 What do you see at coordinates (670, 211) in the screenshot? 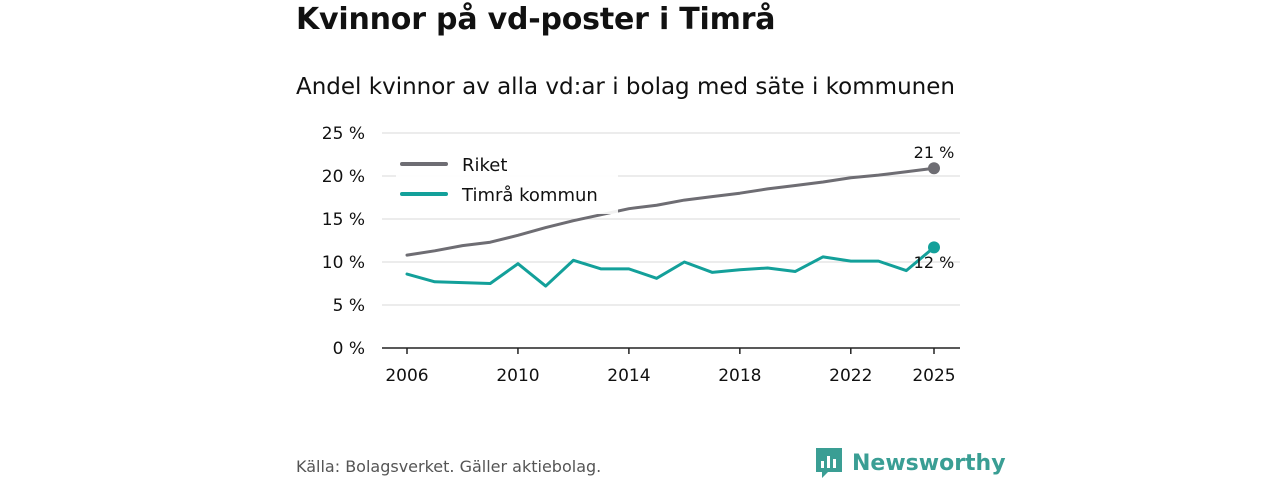
I see `series-line-riket` at bounding box center [670, 211].